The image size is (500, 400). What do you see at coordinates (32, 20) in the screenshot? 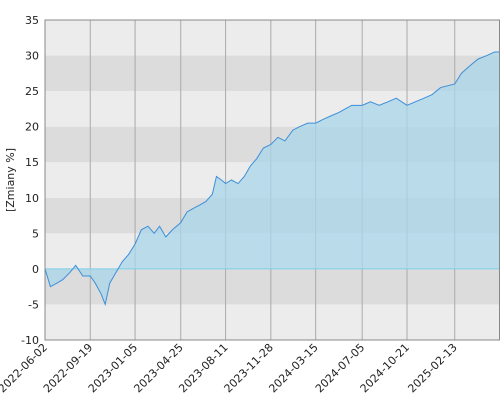
I see `y-tick-label: 35` at bounding box center [32, 20].